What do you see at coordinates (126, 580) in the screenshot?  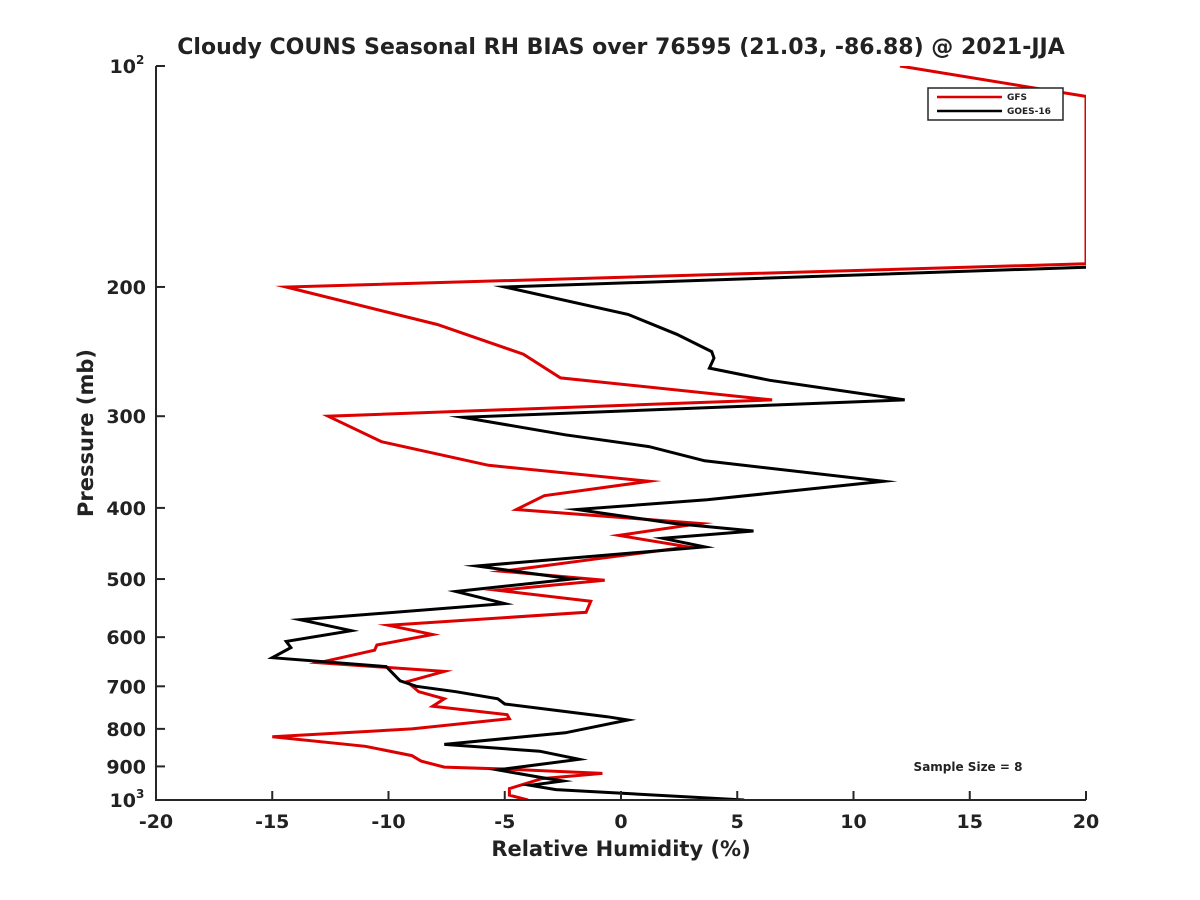 I see `y-tick-label: 500` at bounding box center [126, 580].